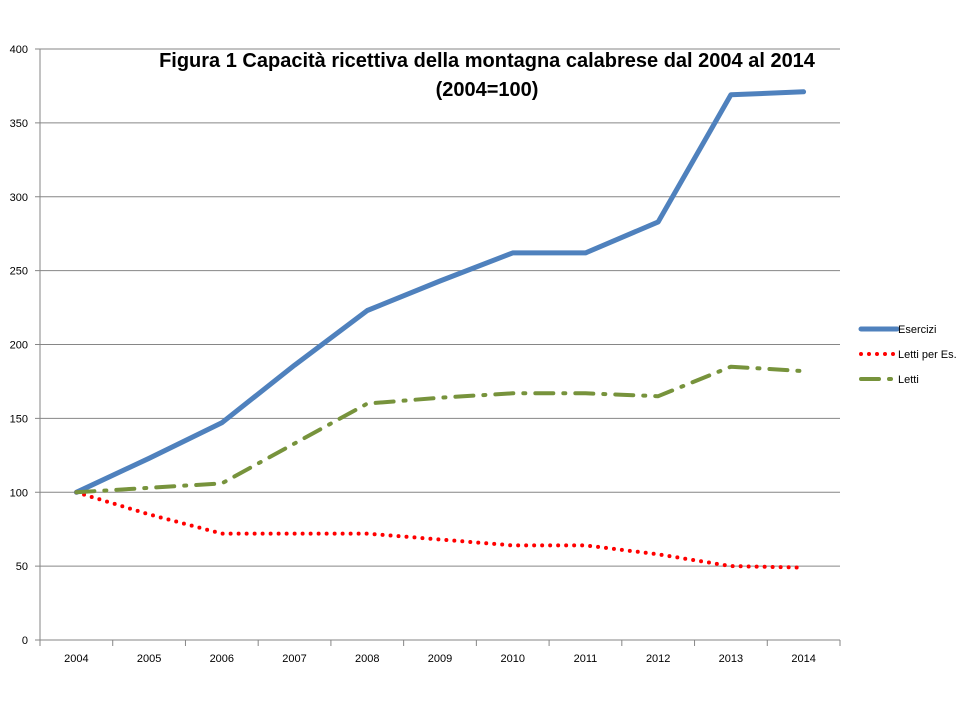 The height and width of the screenshot is (720, 960). What do you see at coordinates (22, 567) in the screenshot?
I see `y-tick-label: 50` at bounding box center [22, 567].